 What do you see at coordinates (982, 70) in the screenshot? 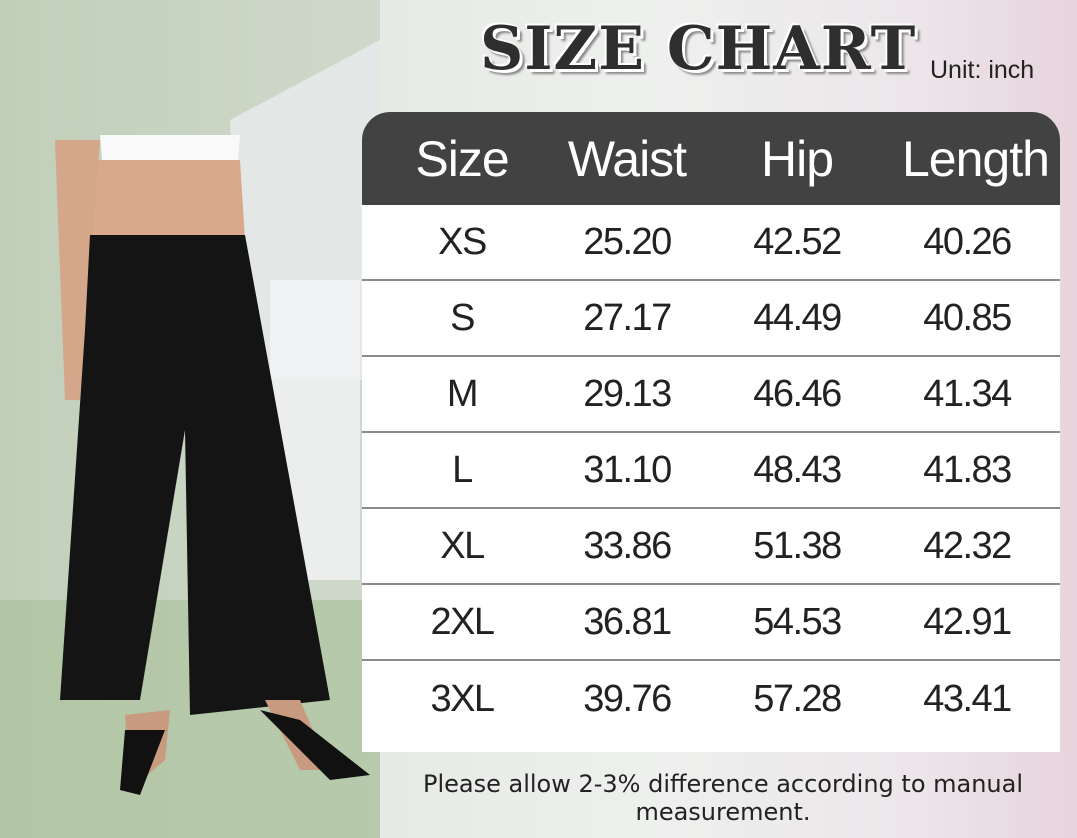
I see `unit-label: Unit: inch` at bounding box center [982, 70].